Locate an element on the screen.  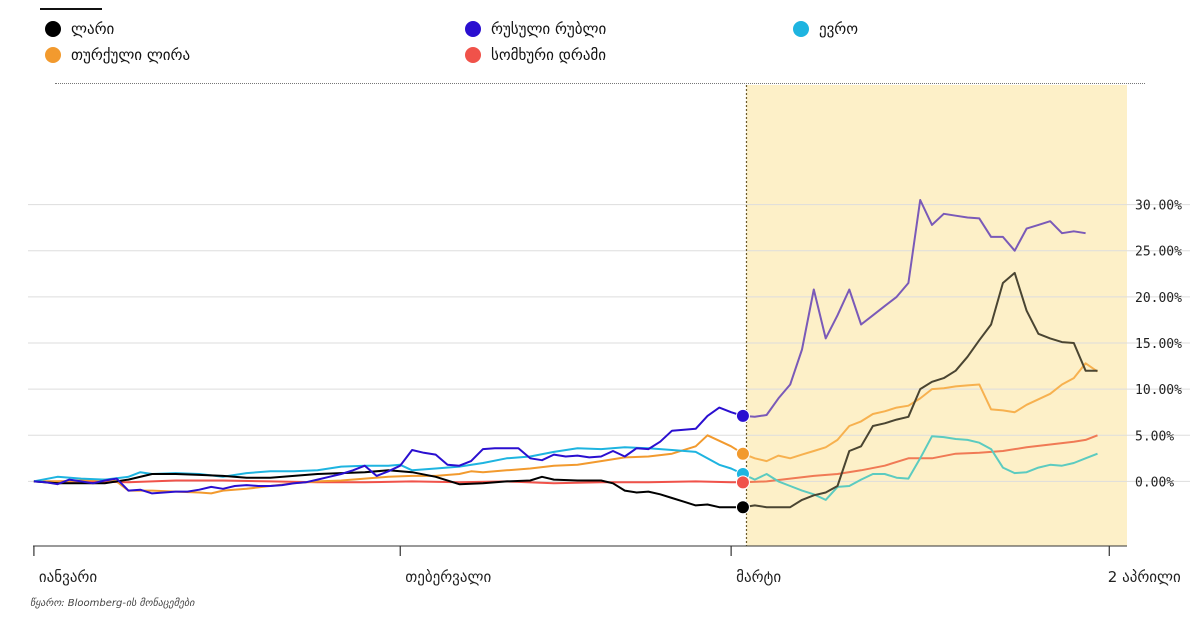
legend-item-rub: რუსული რუბლი is located at coordinates (535, 29).